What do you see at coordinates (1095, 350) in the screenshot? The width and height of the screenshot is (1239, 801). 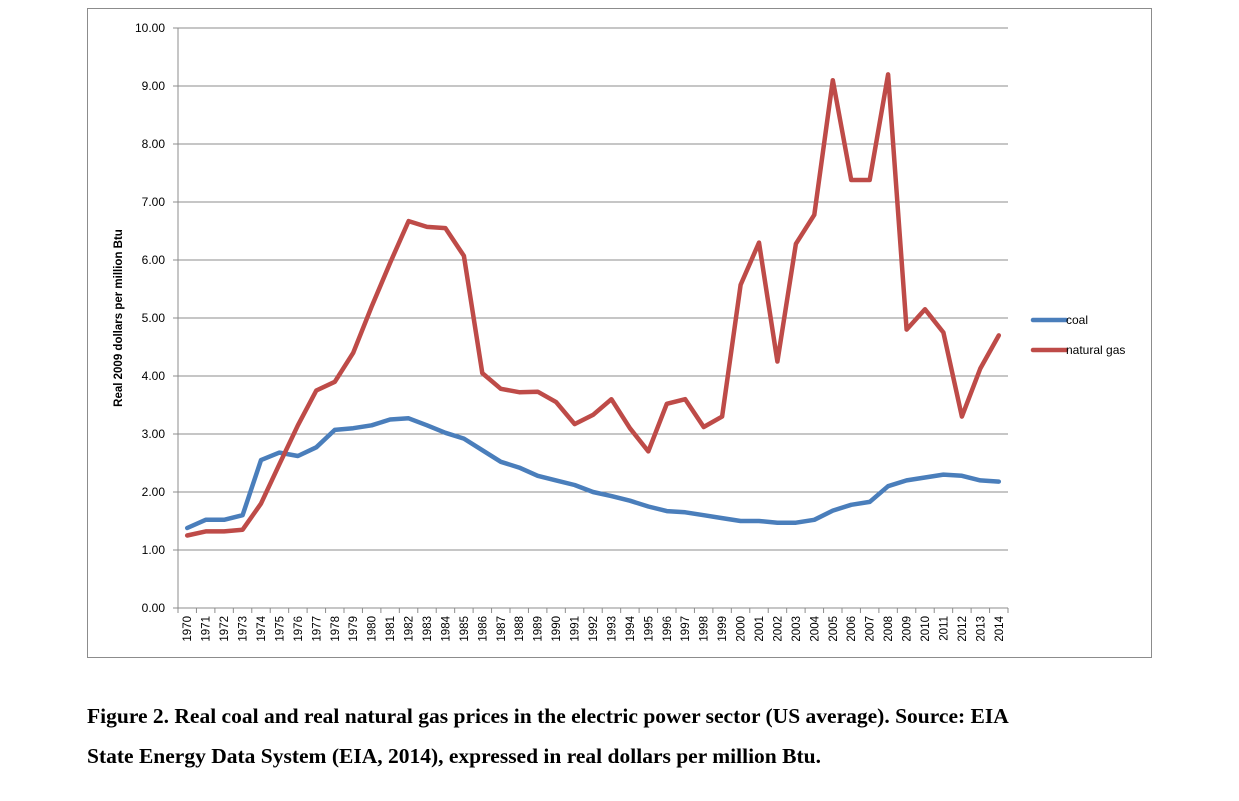 I see `legend-label: natural gas` at bounding box center [1095, 350].